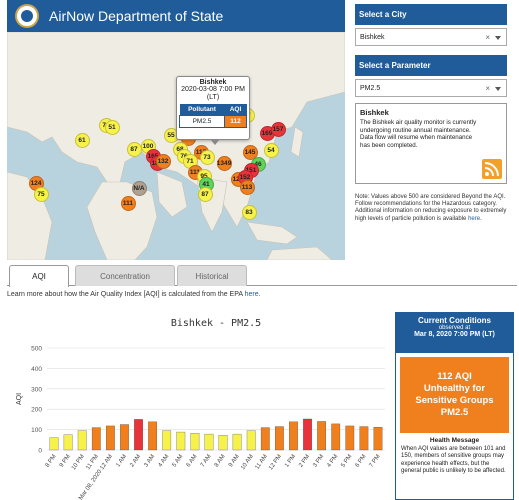 This screenshot has height=500, width=519. I want to click on chart-y-tick-label: 300, so click(36, 389).